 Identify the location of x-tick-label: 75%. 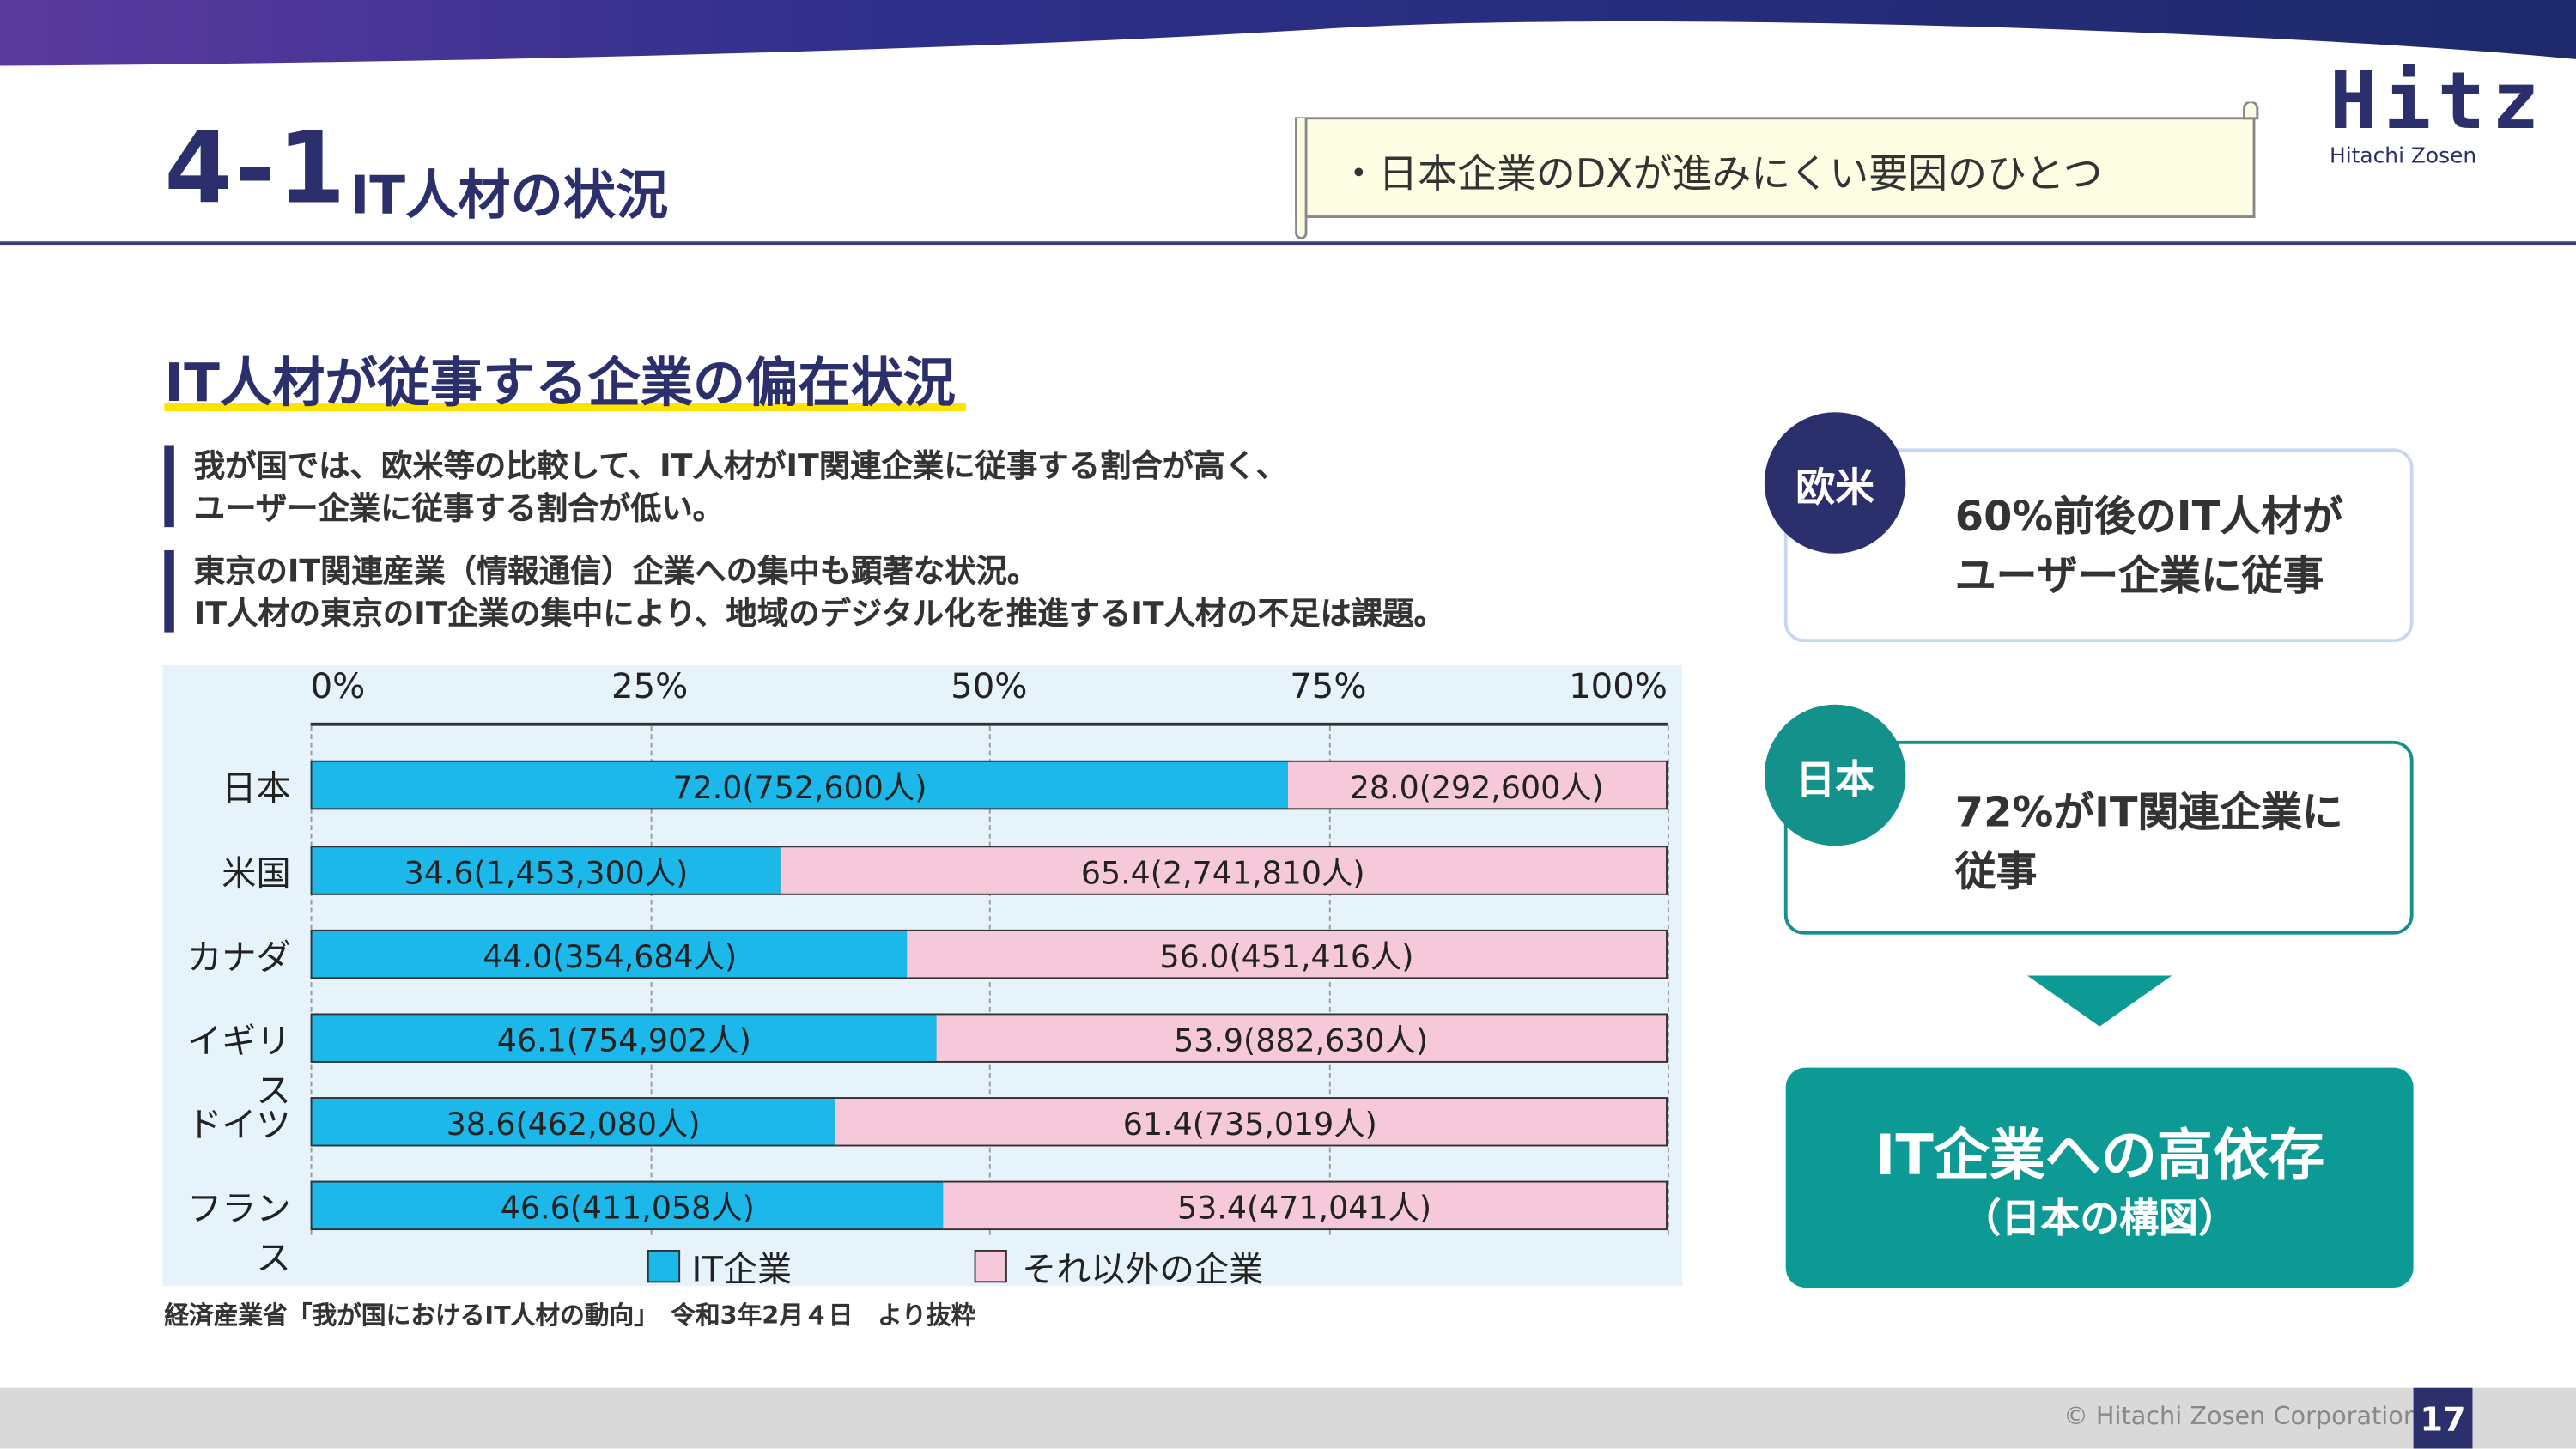
(1328, 686).